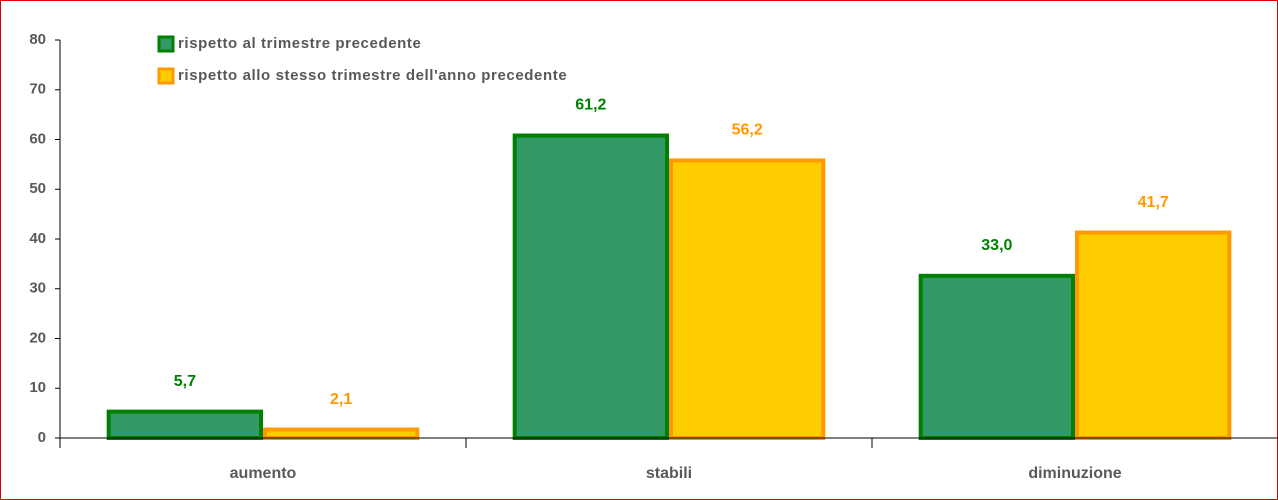 The width and height of the screenshot is (1278, 500). Describe the element at coordinates (590, 105) in the screenshot. I see `value-label: 61,2` at that location.